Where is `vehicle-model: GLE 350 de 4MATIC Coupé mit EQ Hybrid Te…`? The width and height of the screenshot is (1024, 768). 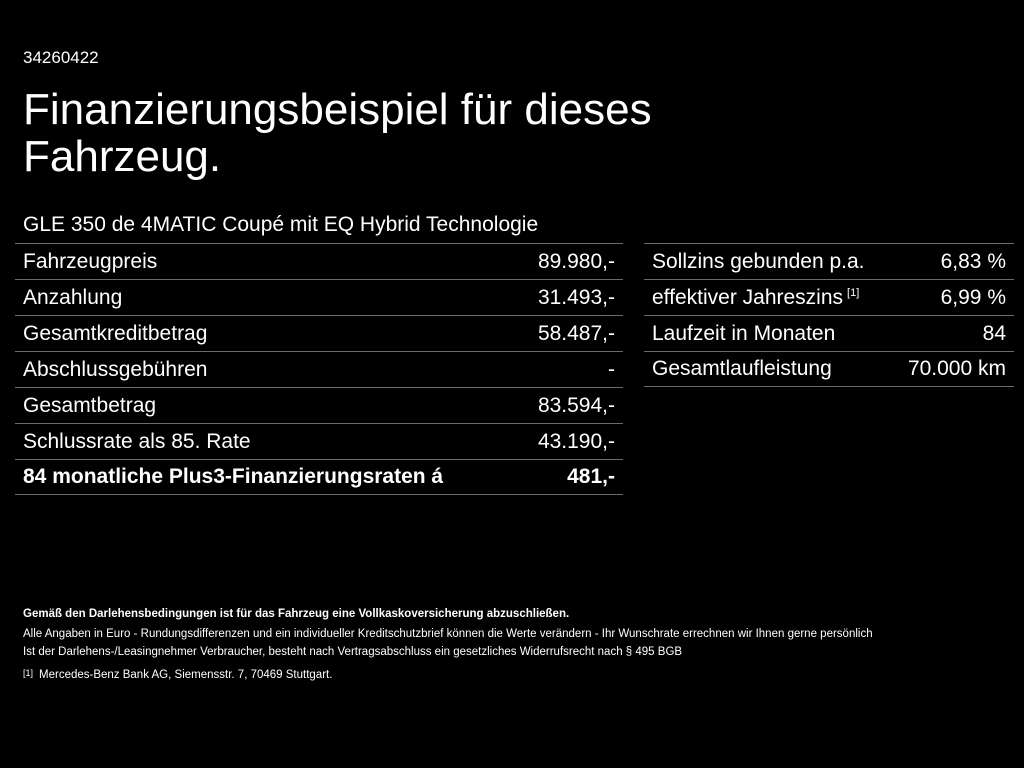
vehicle-model: GLE 350 de 4MATIC Coupé mit EQ Hybrid Te… is located at coordinates (281, 224).